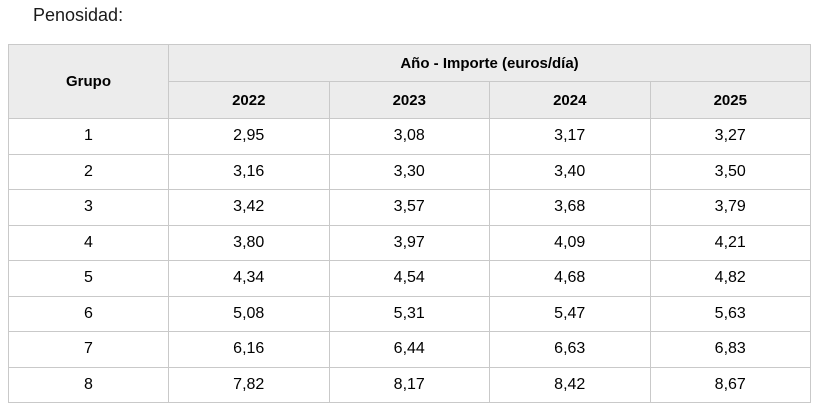  I want to click on table-row: 8 7,82 8,17 8,42 8,67, so click(409, 384).